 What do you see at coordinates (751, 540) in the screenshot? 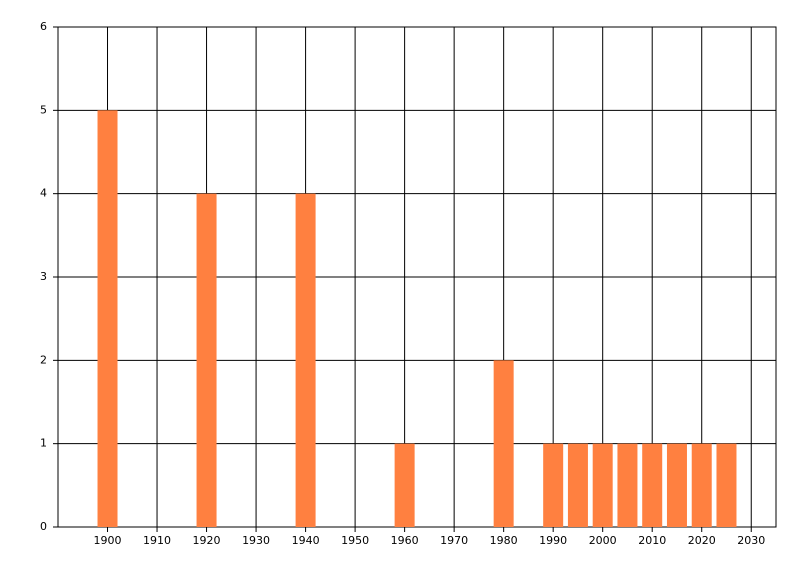
I see `x-tick-label: 2030` at bounding box center [751, 540].